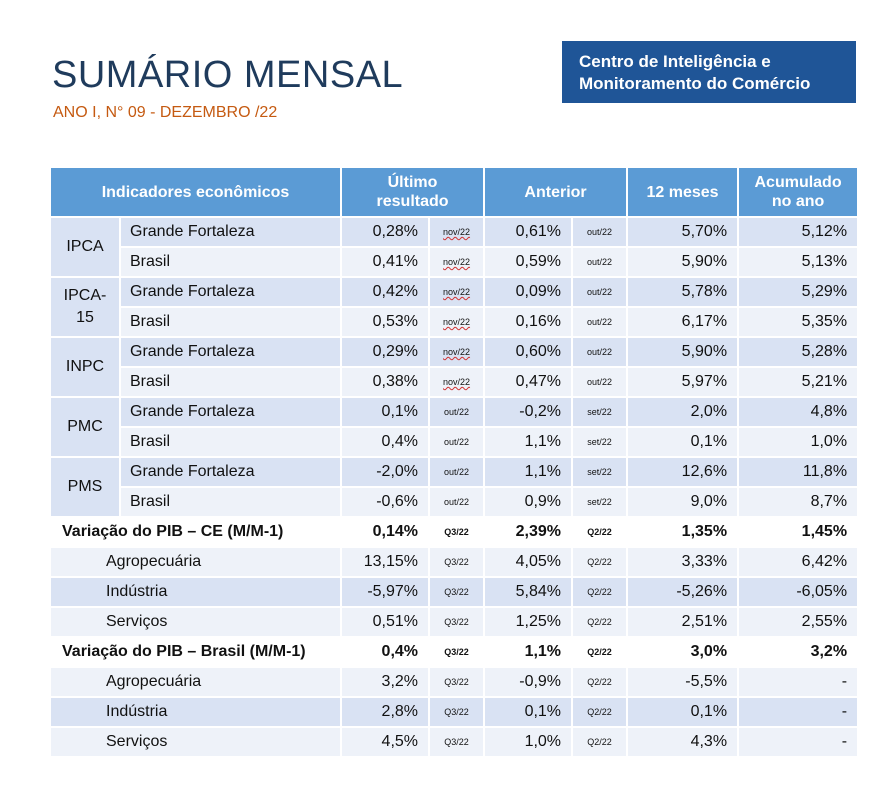 This screenshot has height=798, width=896. I want to click on indicator-ipca15: IPCA- 15, so click(85, 307).